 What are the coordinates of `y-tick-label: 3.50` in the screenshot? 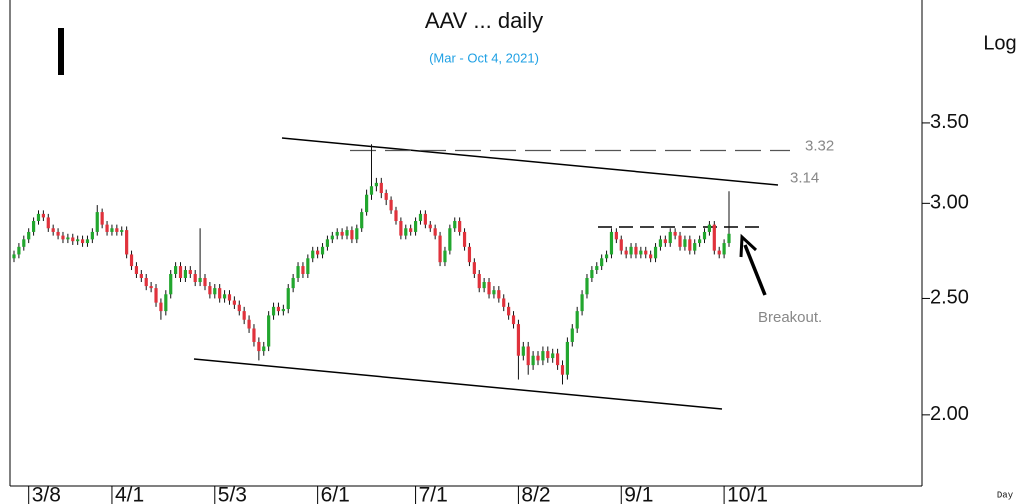 It's located at (949, 122).